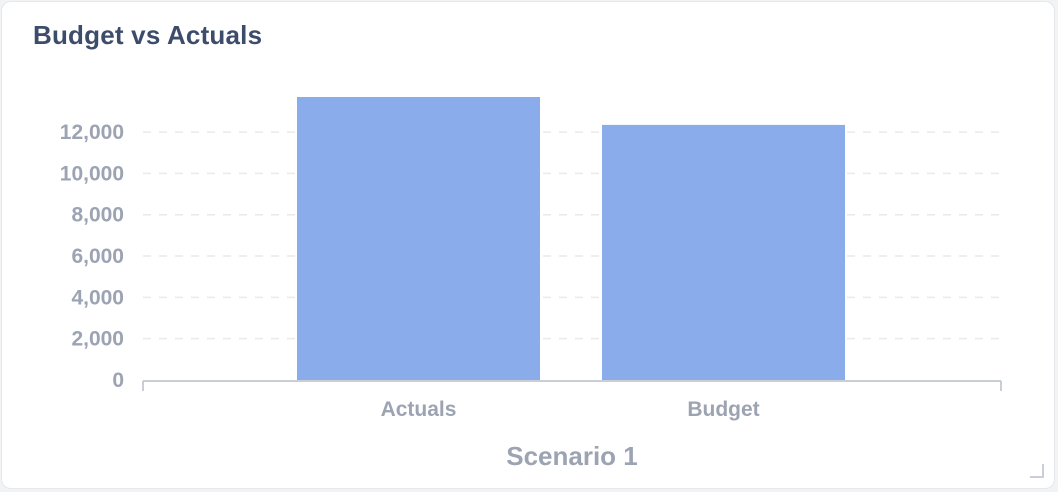  What do you see at coordinates (148, 35) in the screenshot?
I see `chart-title: Budget vs Actuals` at bounding box center [148, 35].